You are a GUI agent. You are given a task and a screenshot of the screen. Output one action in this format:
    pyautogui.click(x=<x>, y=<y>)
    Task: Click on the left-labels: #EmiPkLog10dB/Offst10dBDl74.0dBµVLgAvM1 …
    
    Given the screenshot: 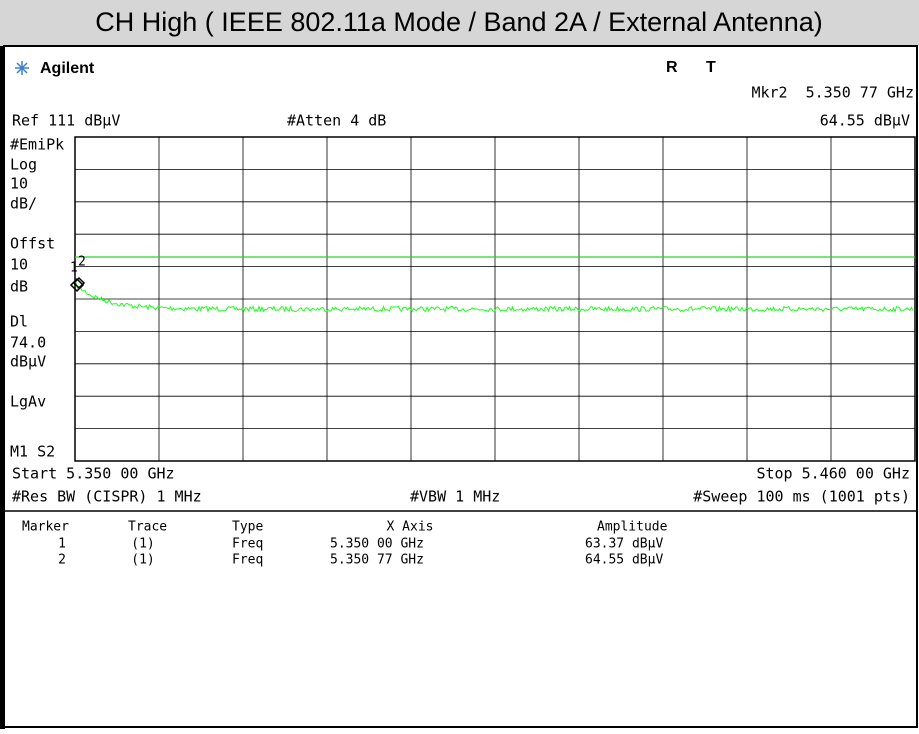 What is the action you would take?
    pyautogui.click(x=37, y=298)
    